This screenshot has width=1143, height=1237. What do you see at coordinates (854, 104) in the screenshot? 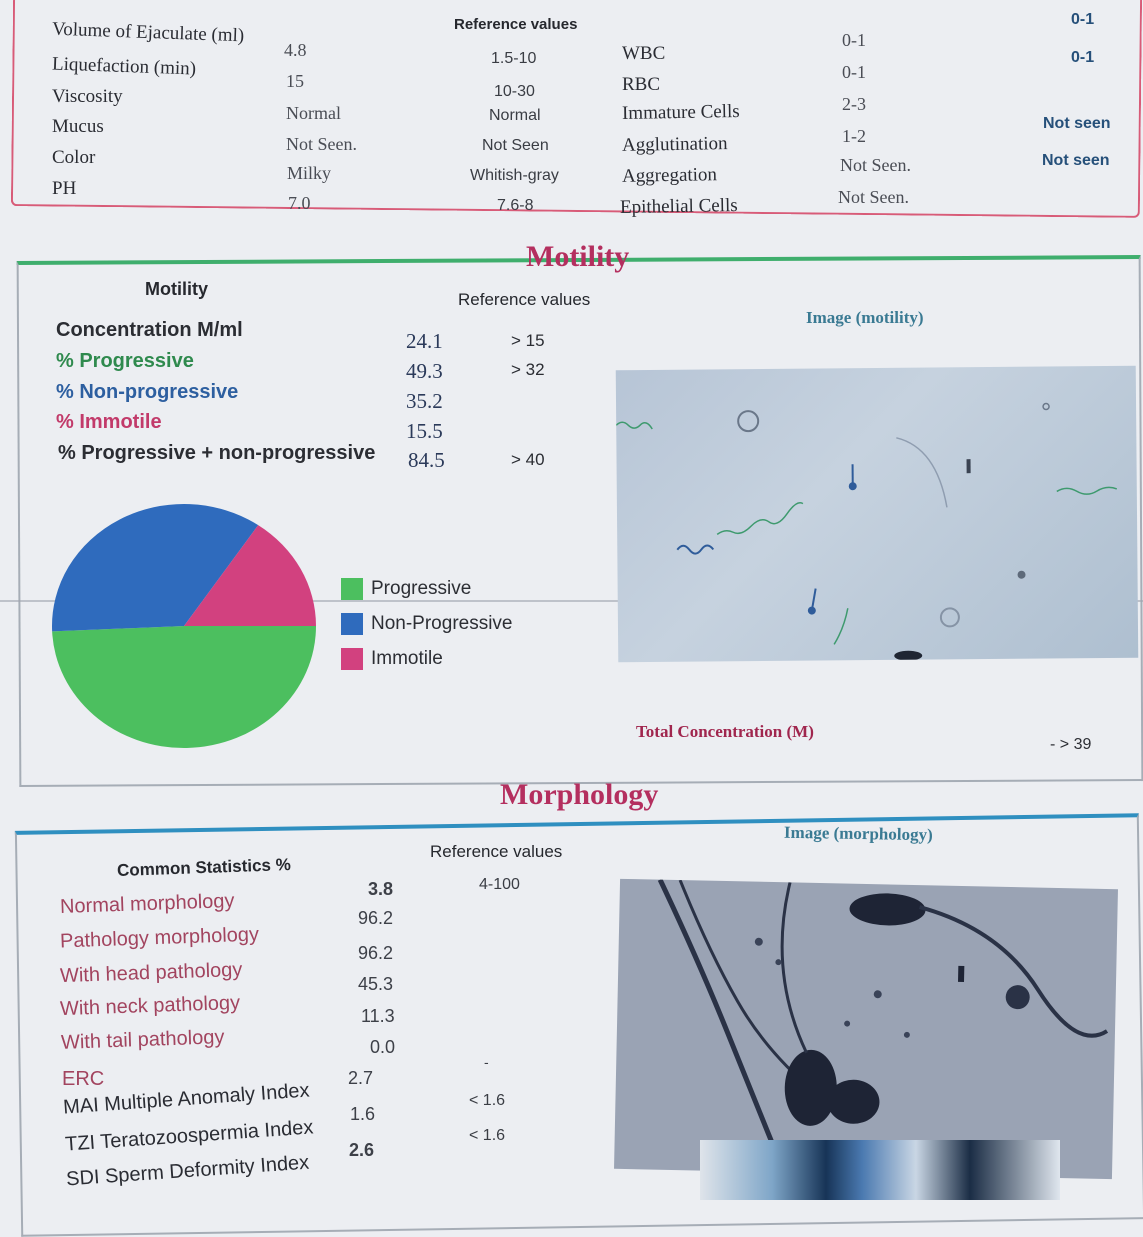
I see `immature-cells-value: 2-3` at bounding box center [854, 104].